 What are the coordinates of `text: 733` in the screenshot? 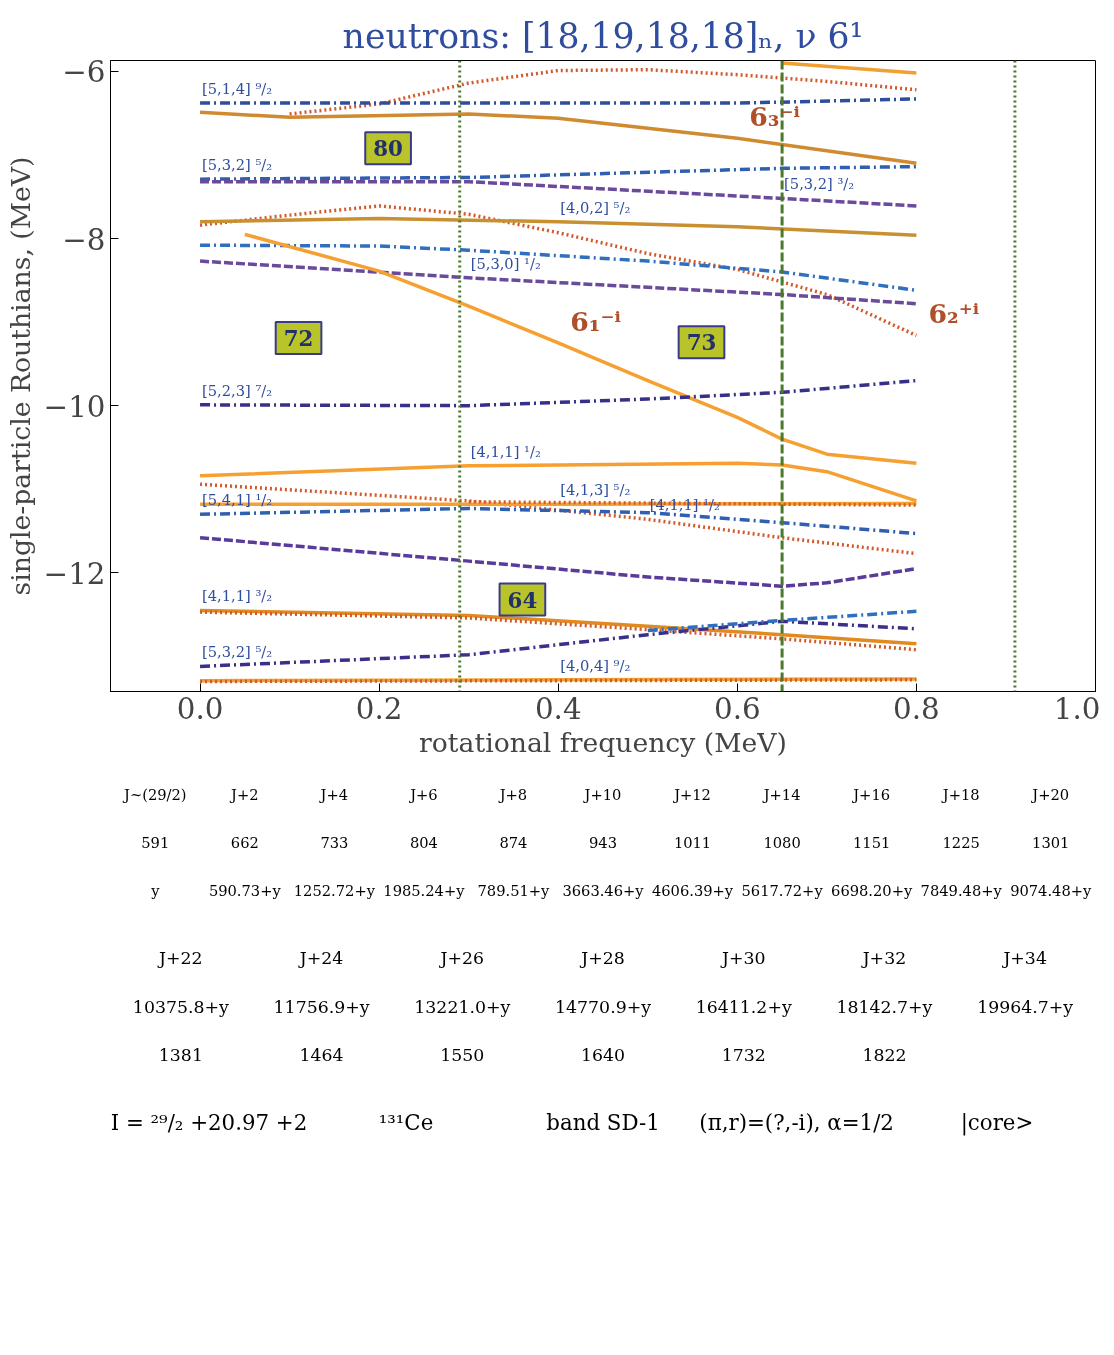 It's located at (334, 842).